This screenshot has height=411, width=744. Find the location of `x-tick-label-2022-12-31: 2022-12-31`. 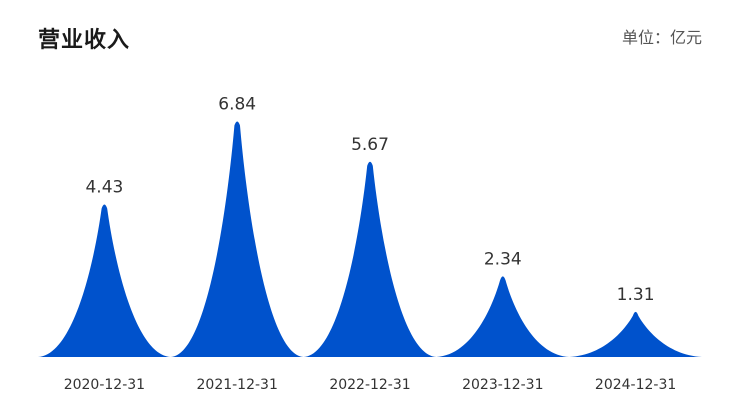

x-tick-label-2022-12-31: 2022-12-31 is located at coordinates (369, 385).